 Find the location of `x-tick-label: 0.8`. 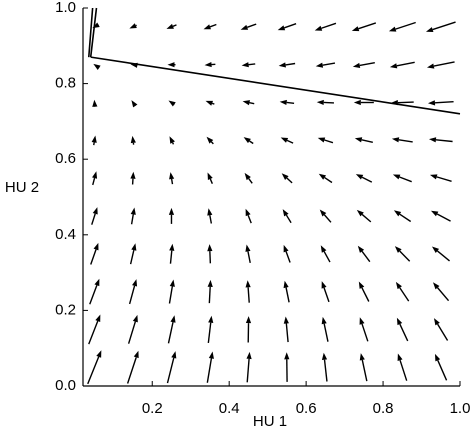

x-tick-label: 0.8 is located at coordinates (383, 408).